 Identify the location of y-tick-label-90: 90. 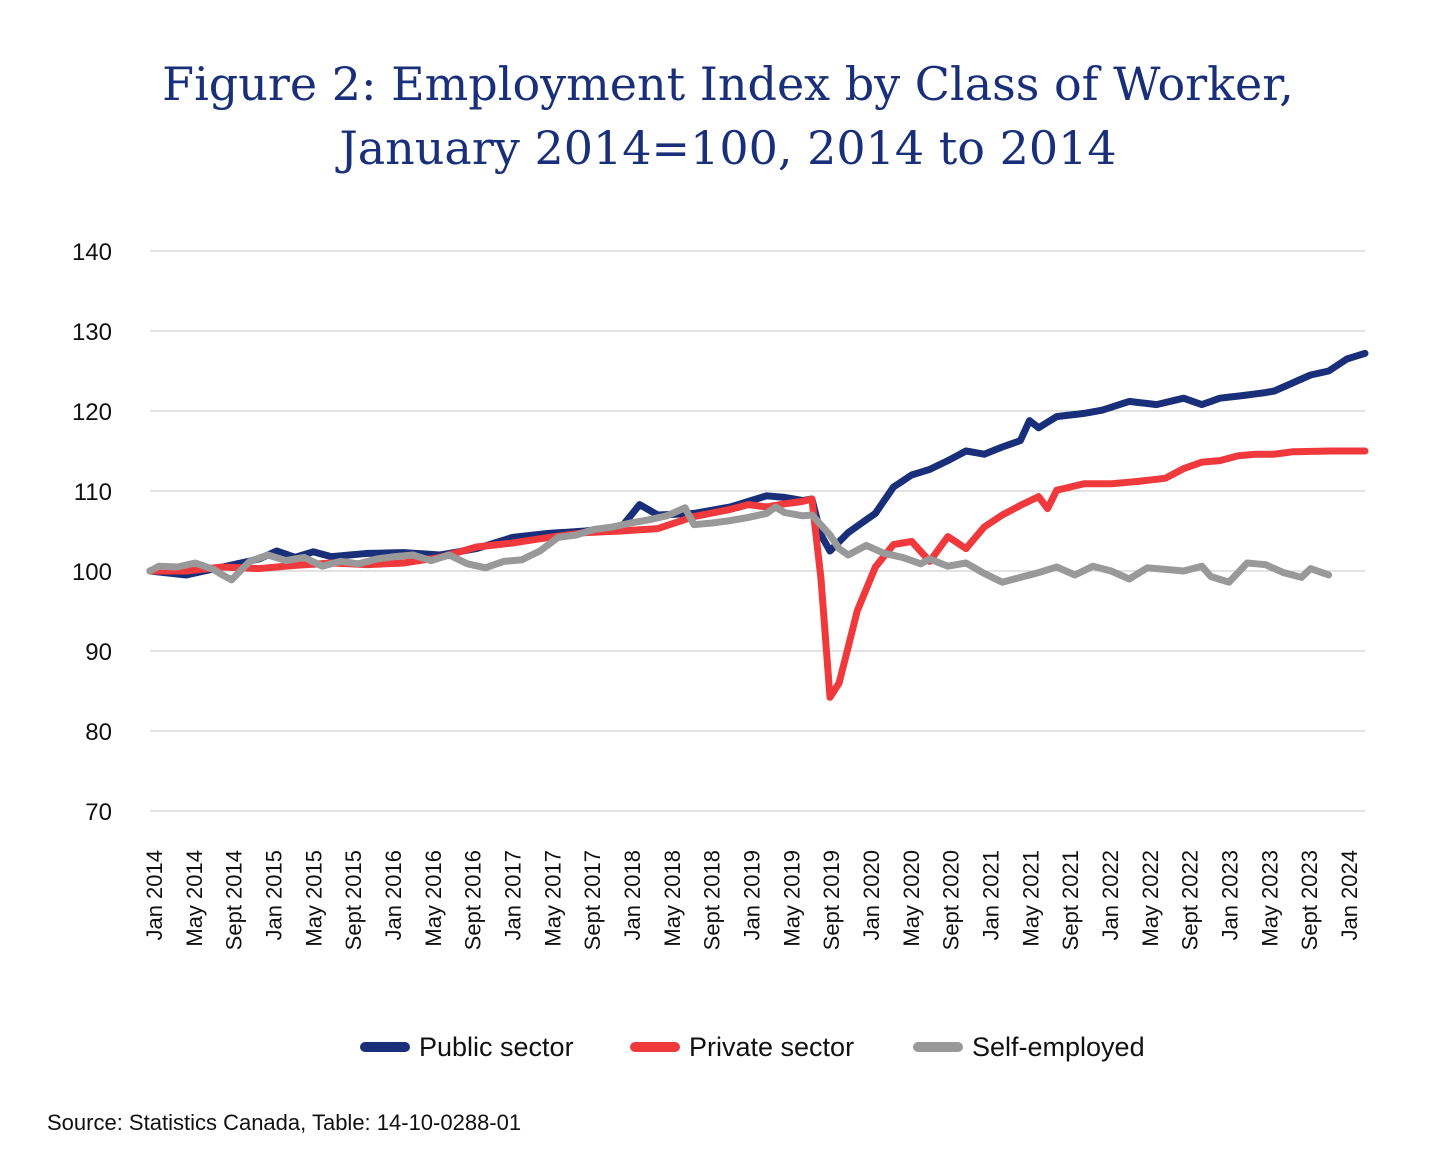
(98, 652).